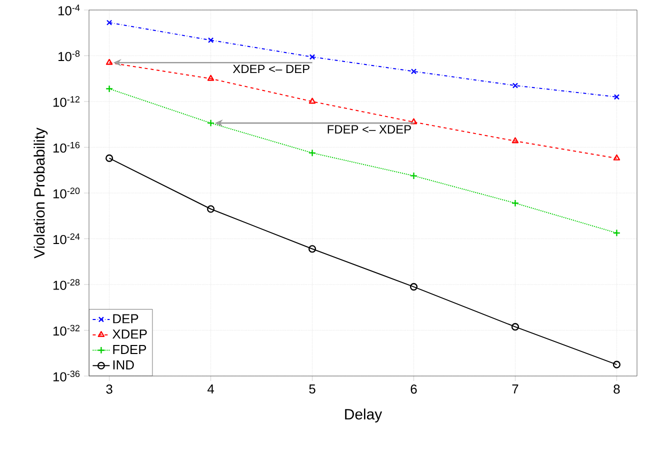  I want to click on y-tick-label: 10$^{-16}$, so click(66, 147).